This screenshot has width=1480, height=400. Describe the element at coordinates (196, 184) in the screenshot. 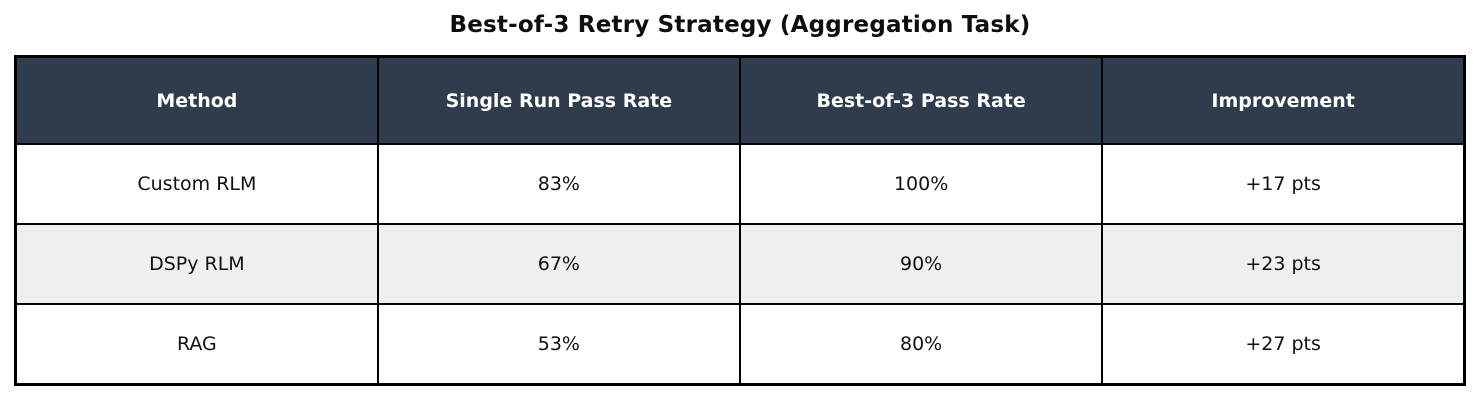

I see `cell-method: Custom RLM` at that location.